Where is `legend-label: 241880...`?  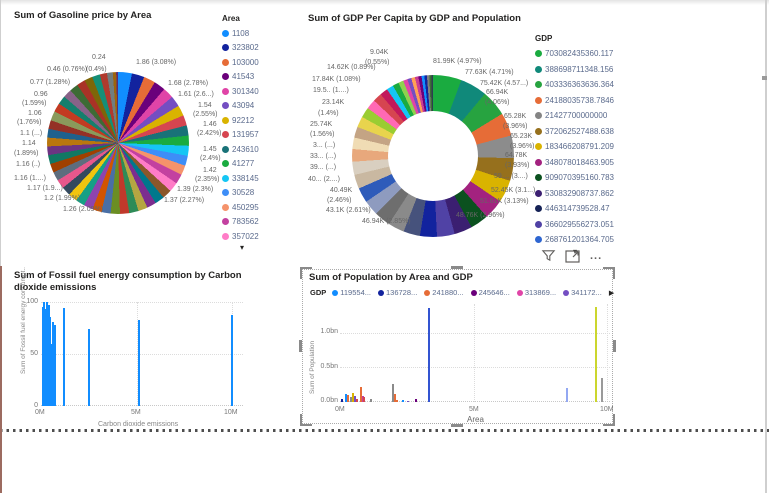
legend-label: 241880... is located at coordinates (448, 292).